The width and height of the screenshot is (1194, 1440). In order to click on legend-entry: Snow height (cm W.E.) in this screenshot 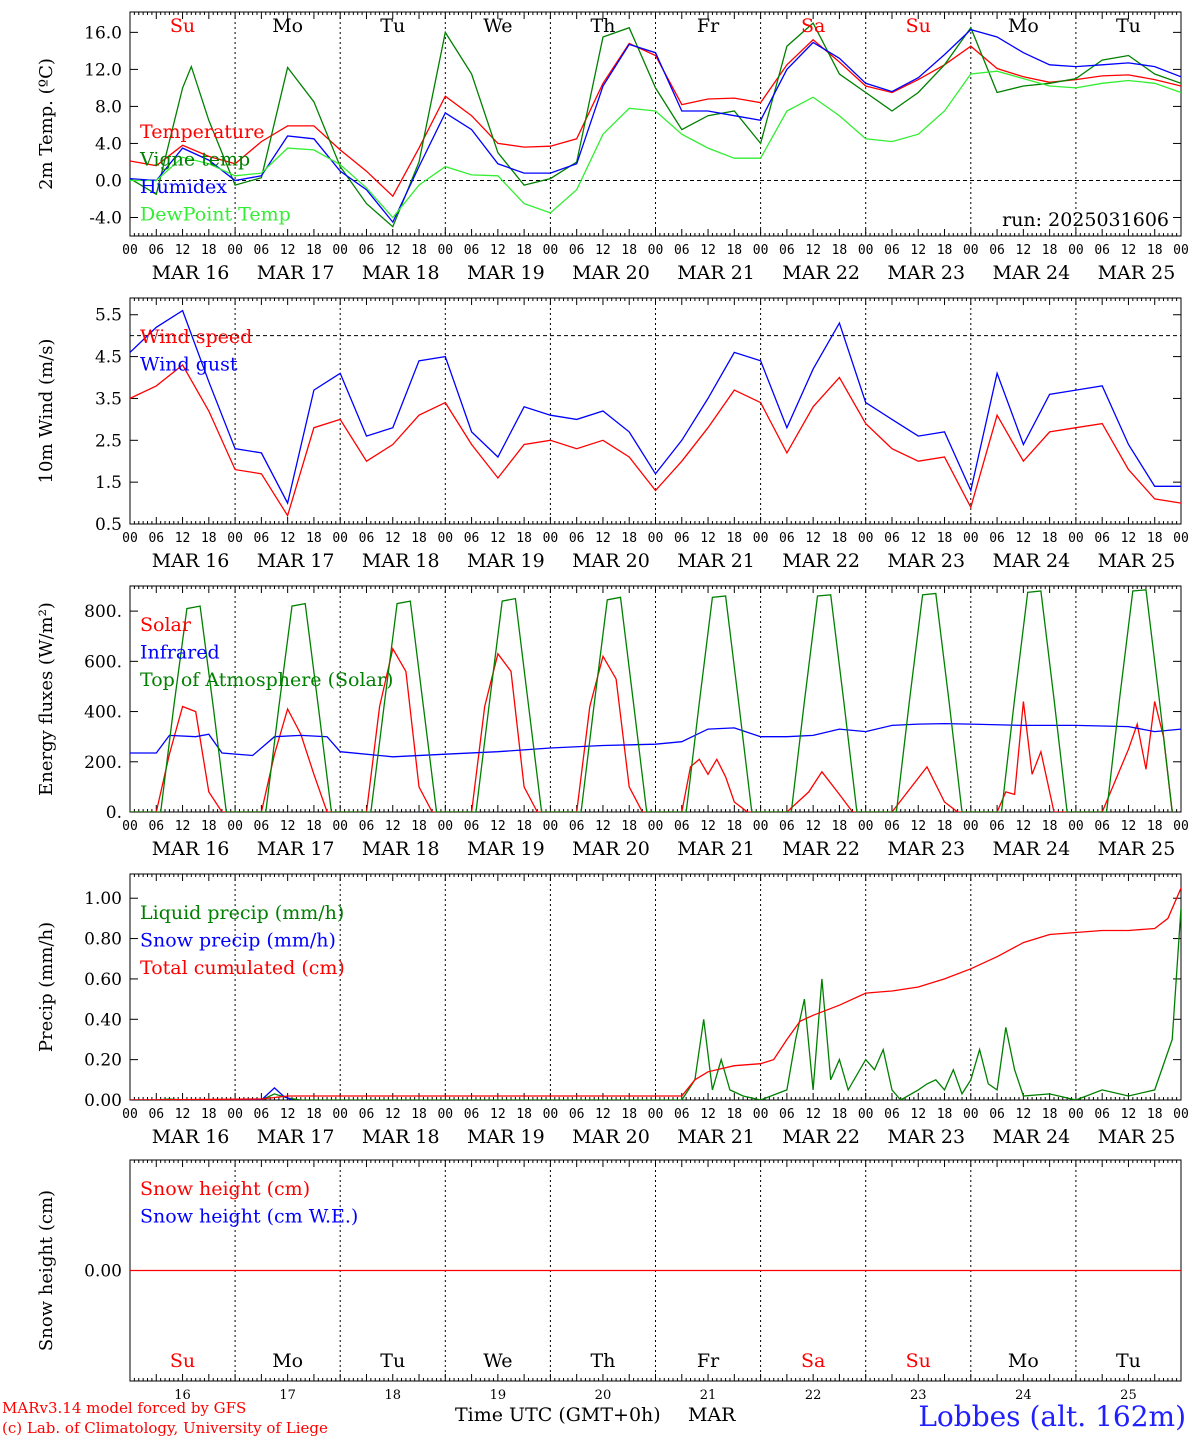, I will do `click(249, 1217)`.